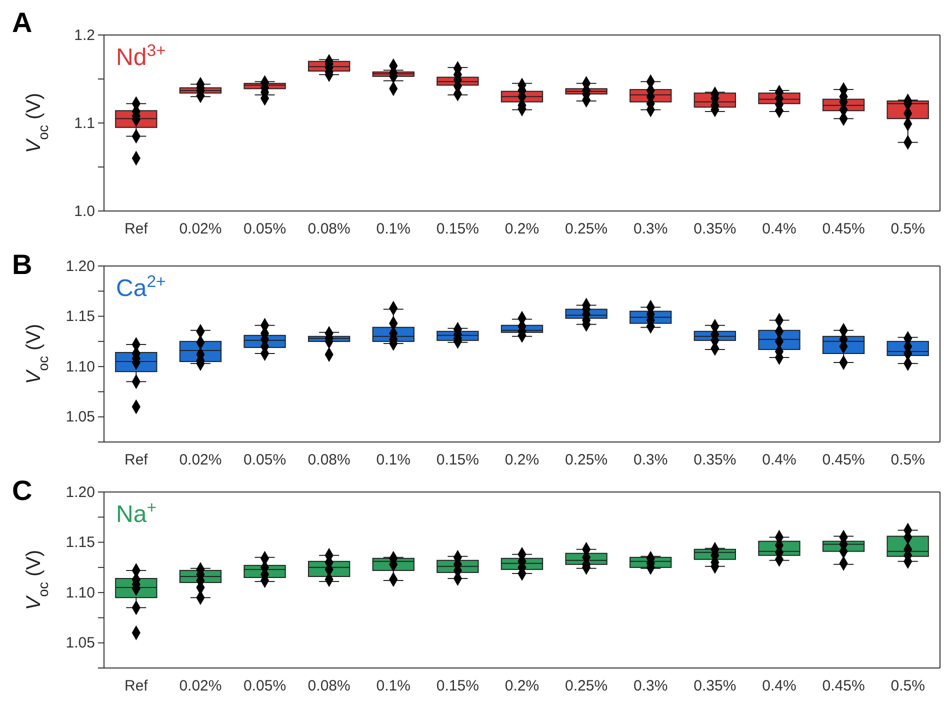  Describe the element at coordinates (141, 55) in the screenshot. I see `series-label: Nd$^{3+}$` at that location.